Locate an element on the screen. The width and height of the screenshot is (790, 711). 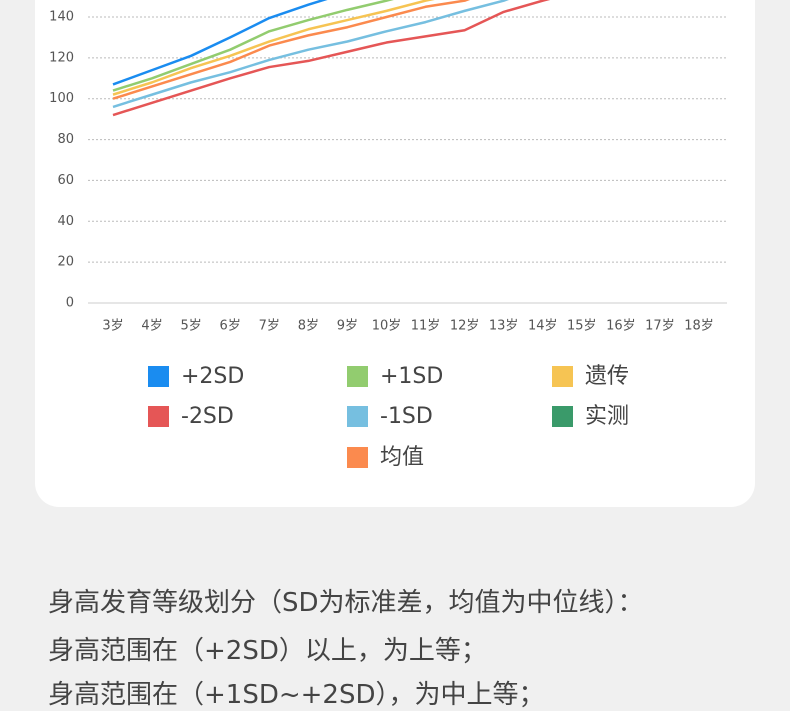
y-tick-label: 140 is located at coordinates (61, 17).